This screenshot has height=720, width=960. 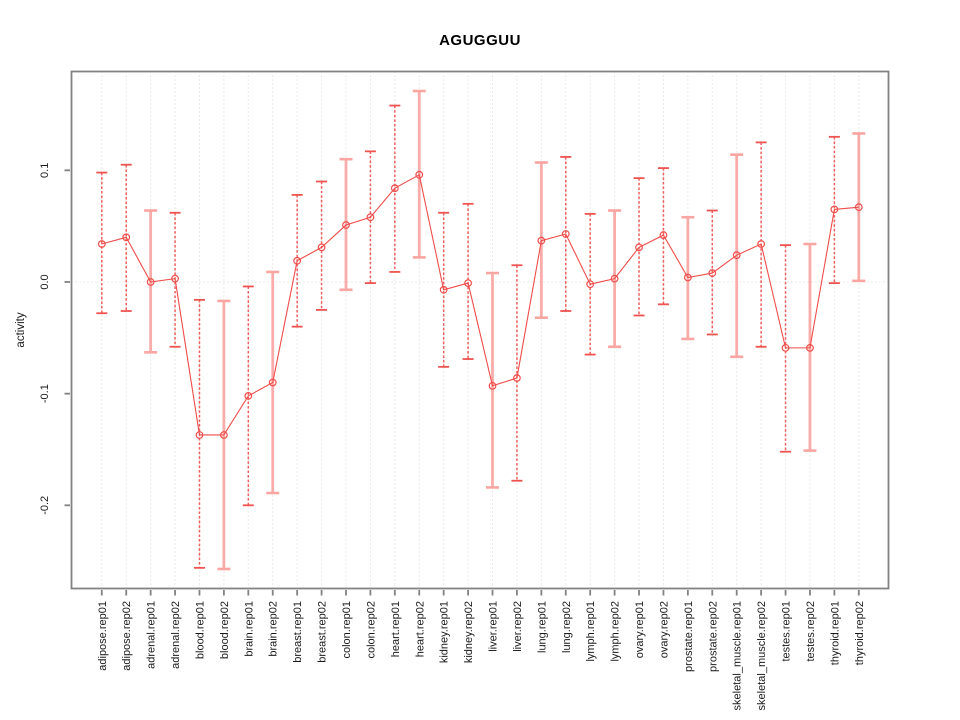 What do you see at coordinates (762, 655) in the screenshot?
I see `x-tick-label: skeletal_muscle.rep02` at bounding box center [762, 655].